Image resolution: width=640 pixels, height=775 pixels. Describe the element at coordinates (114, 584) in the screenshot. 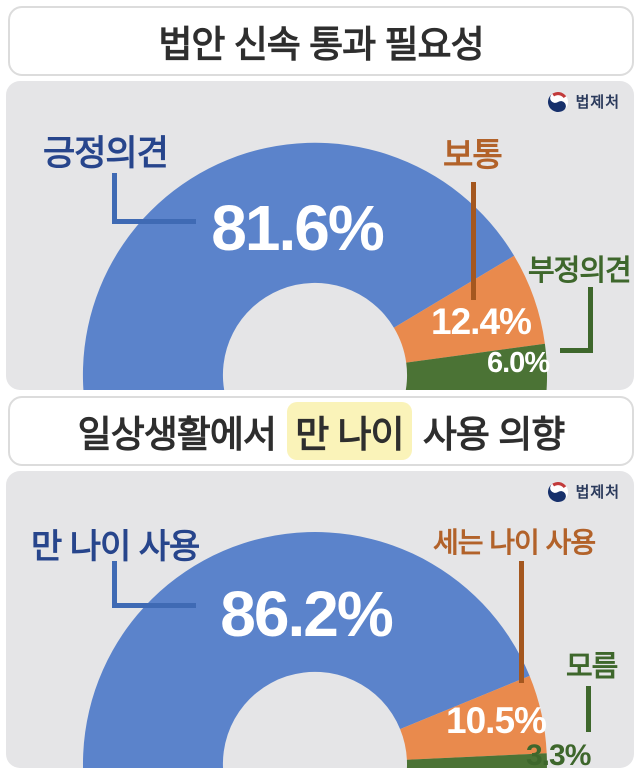

I see `chart2-connector-man-age-vertical` at that location.